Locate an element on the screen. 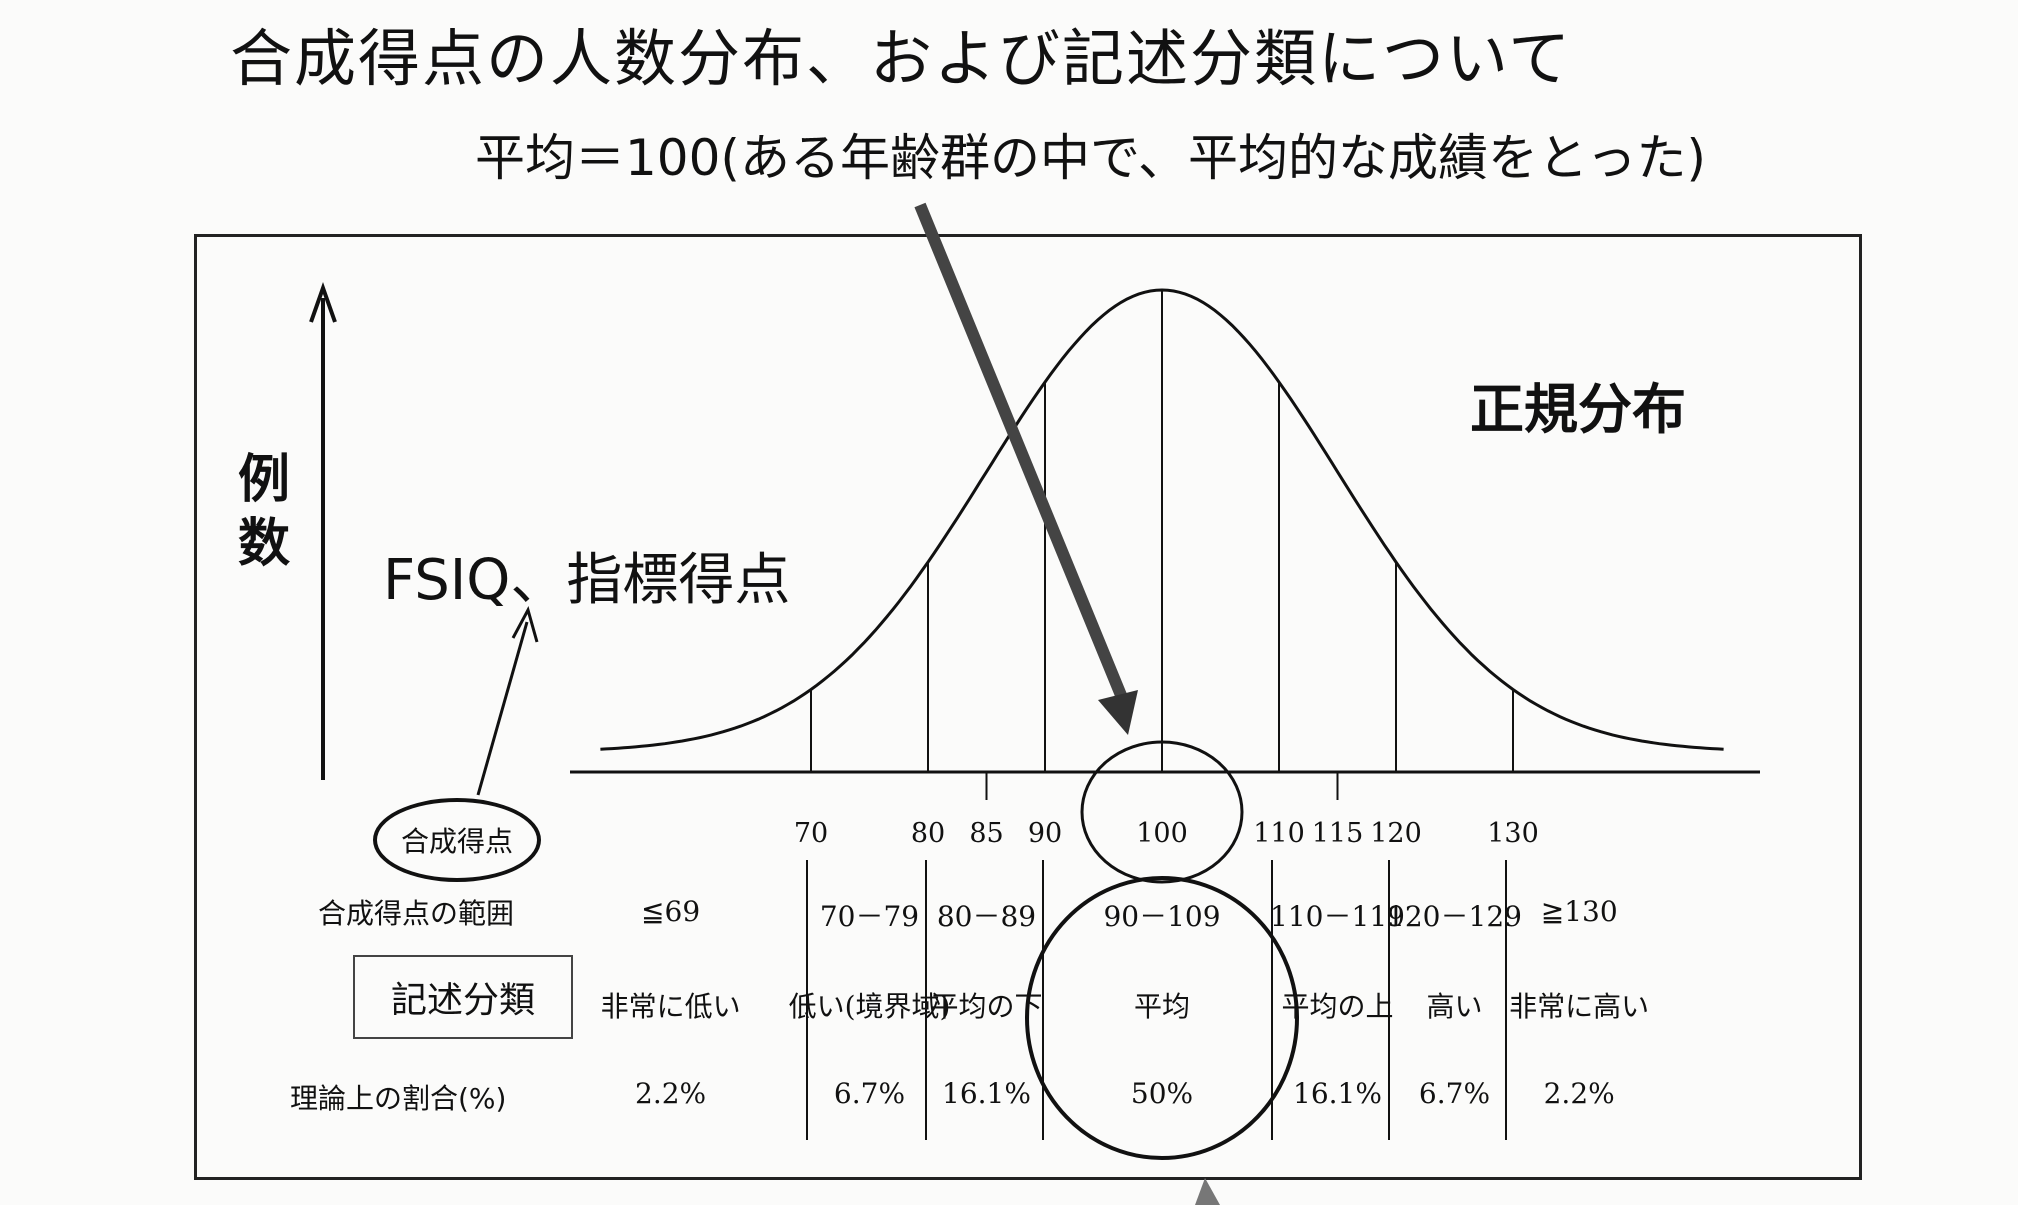 This screenshot has height=1205, width=2018. table-cell-range: 90－109 is located at coordinates (1162, 916).